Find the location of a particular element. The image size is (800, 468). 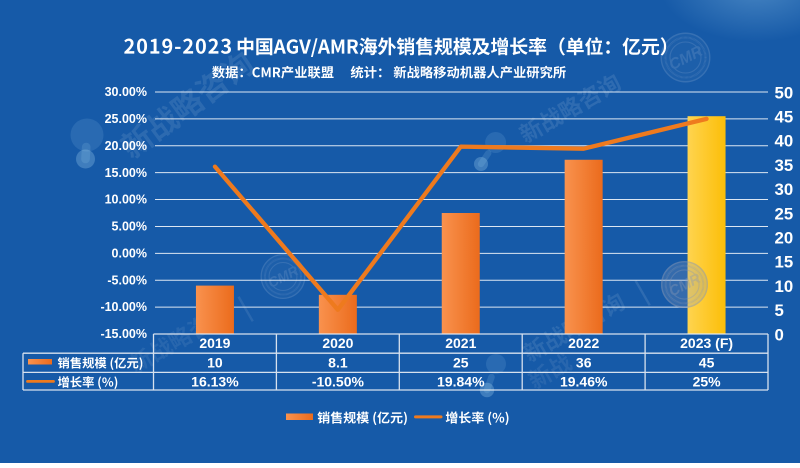

svg-text: 19.46% is located at coordinates (584, 382).